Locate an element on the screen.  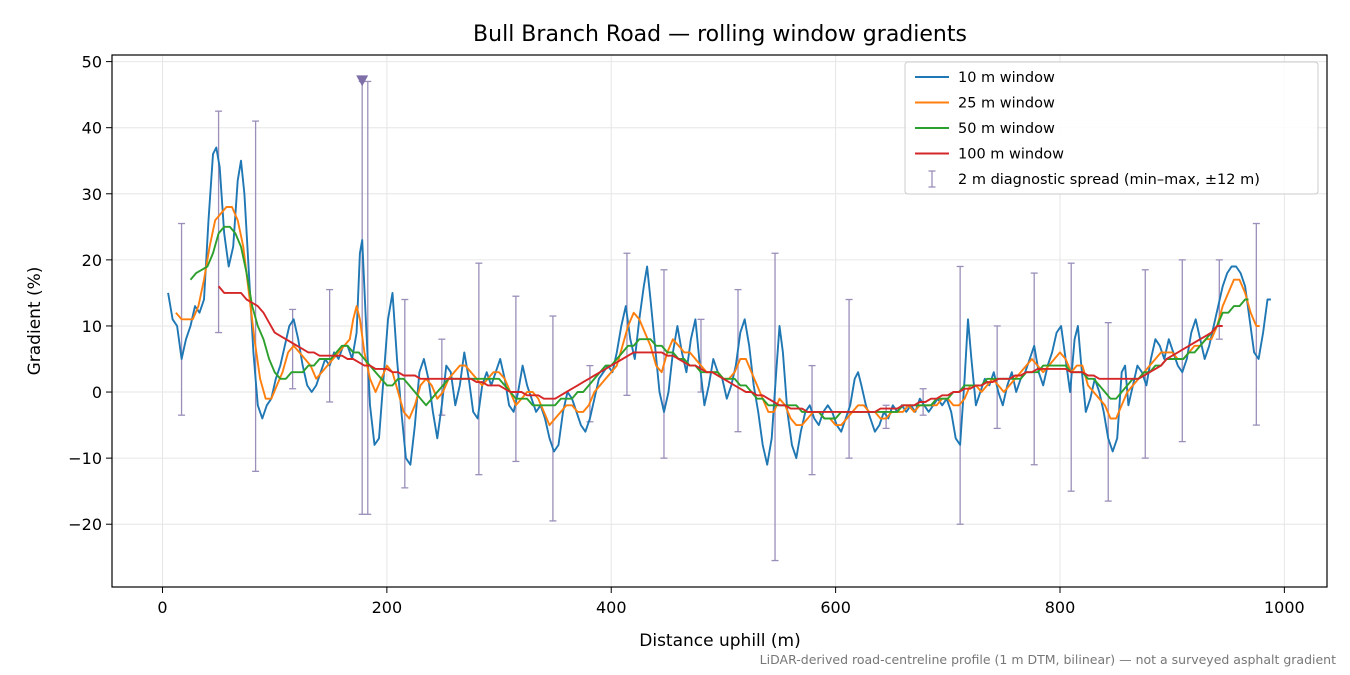
marker-layer is located at coordinates (362, 81).